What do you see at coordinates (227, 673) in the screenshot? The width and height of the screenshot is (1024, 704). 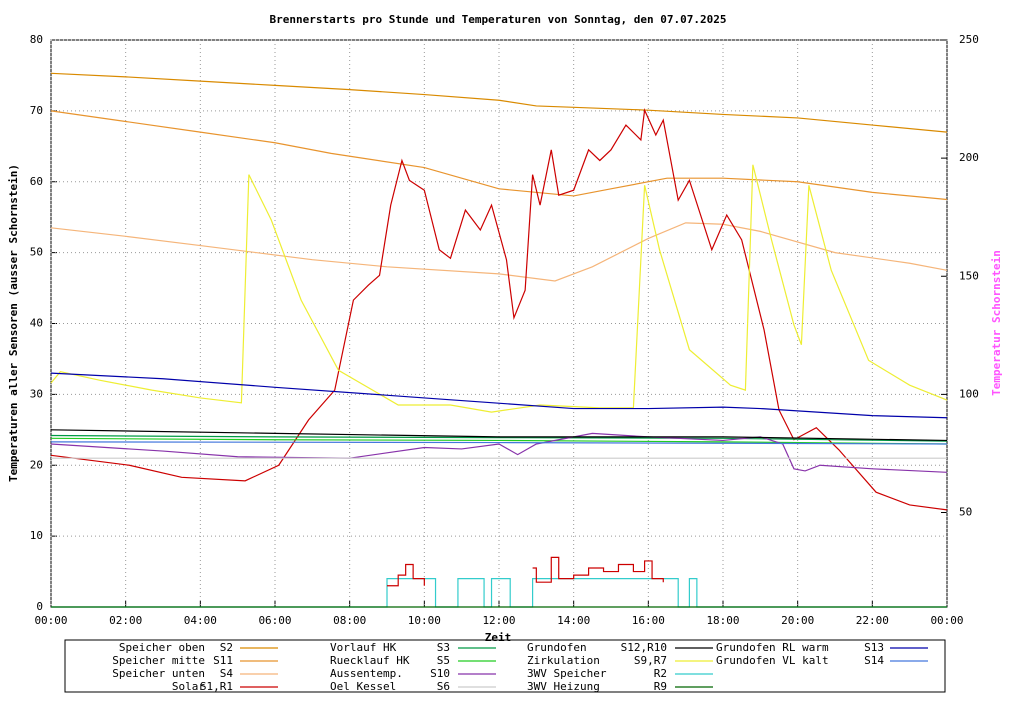 I see `legend-sensor: S4` at bounding box center [227, 673].